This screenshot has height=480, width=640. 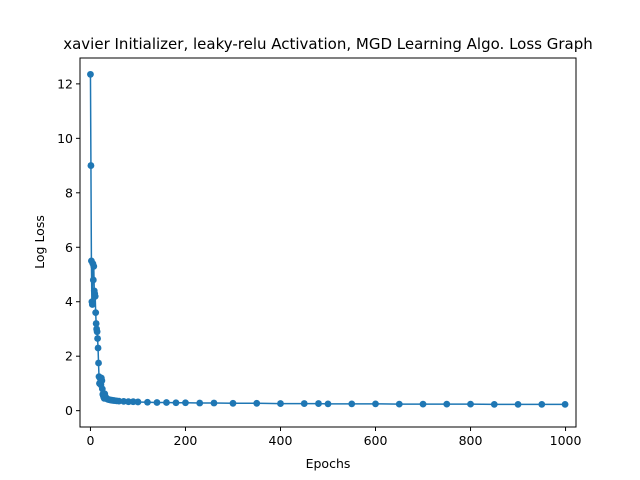 I want to click on y-axis: 0 2 4 6 8 10 12, so click(x=68, y=247).